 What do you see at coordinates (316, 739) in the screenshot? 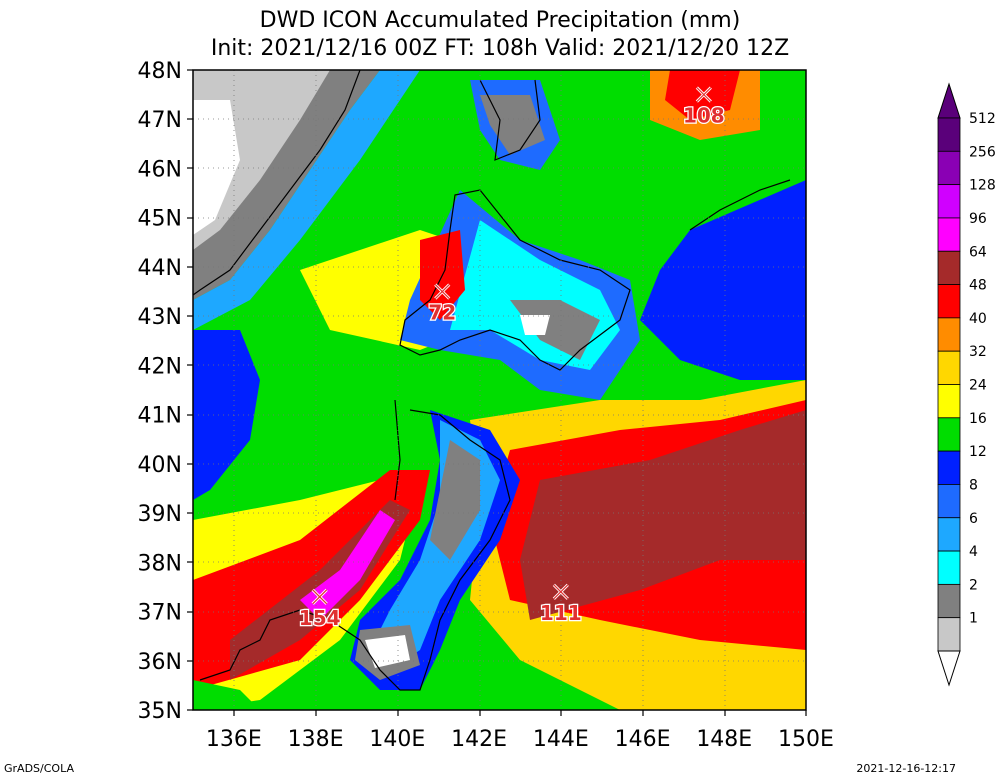
I see `lon-label: 138E` at bounding box center [316, 739].